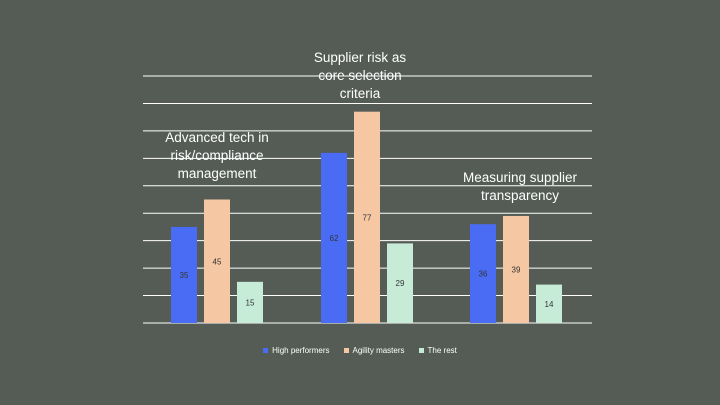 The width and height of the screenshot is (720, 405). I want to click on data-label: 62, so click(334, 238).